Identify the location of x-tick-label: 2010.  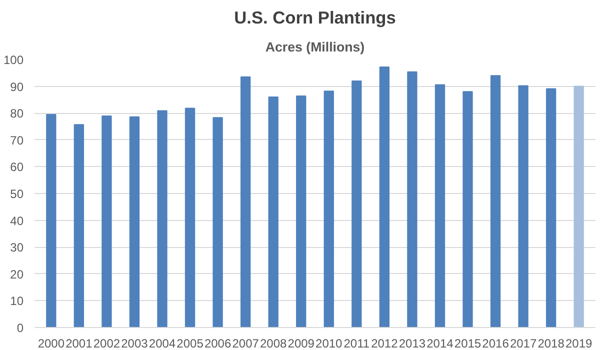
(329, 343).